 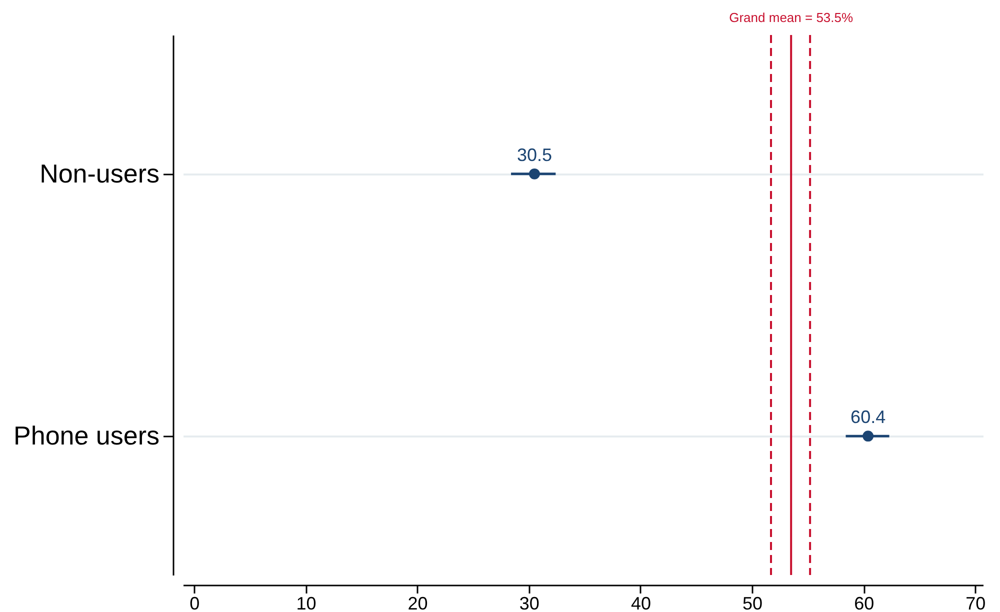 What do you see at coordinates (791, 17) in the screenshot?
I see `ref-line-label: Grand mean = 53.5%` at bounding box center [791, 17].